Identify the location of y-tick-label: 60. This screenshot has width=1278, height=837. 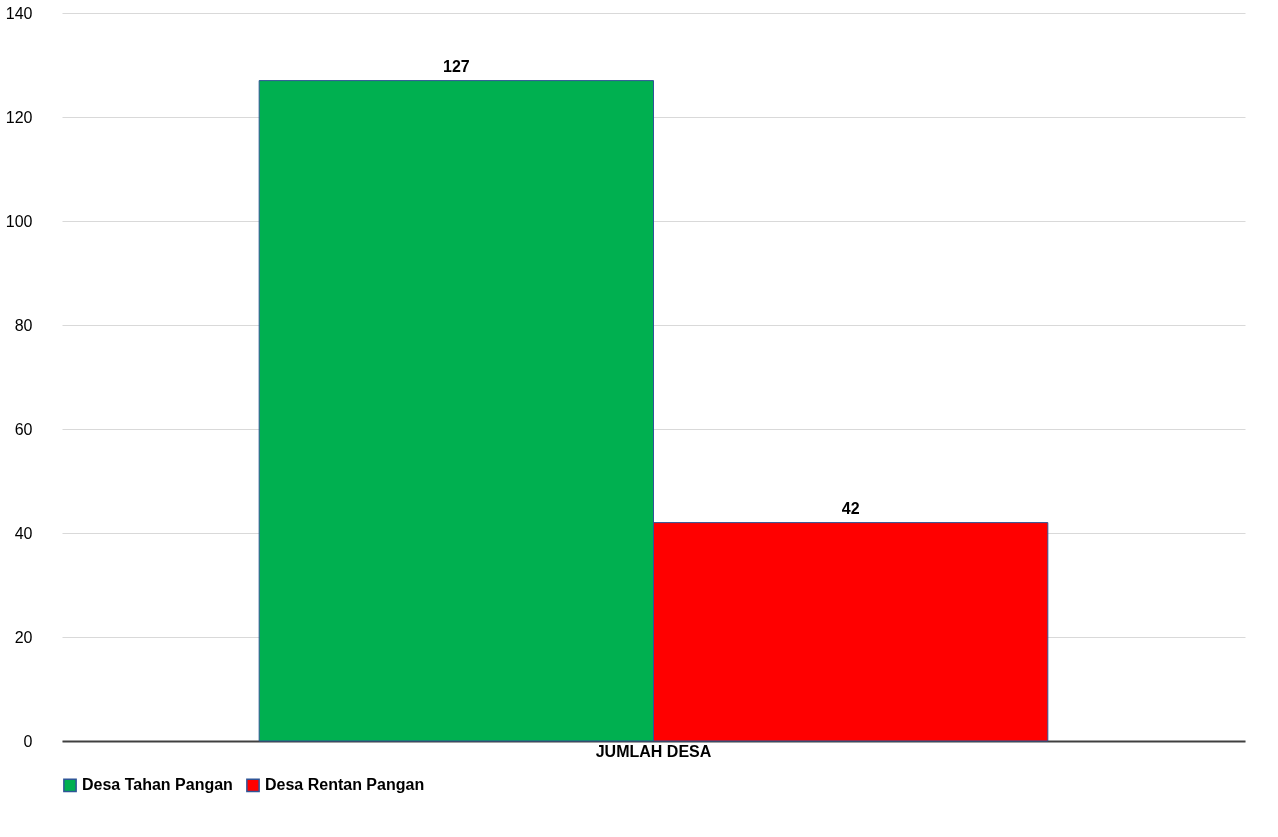
(23, 429).